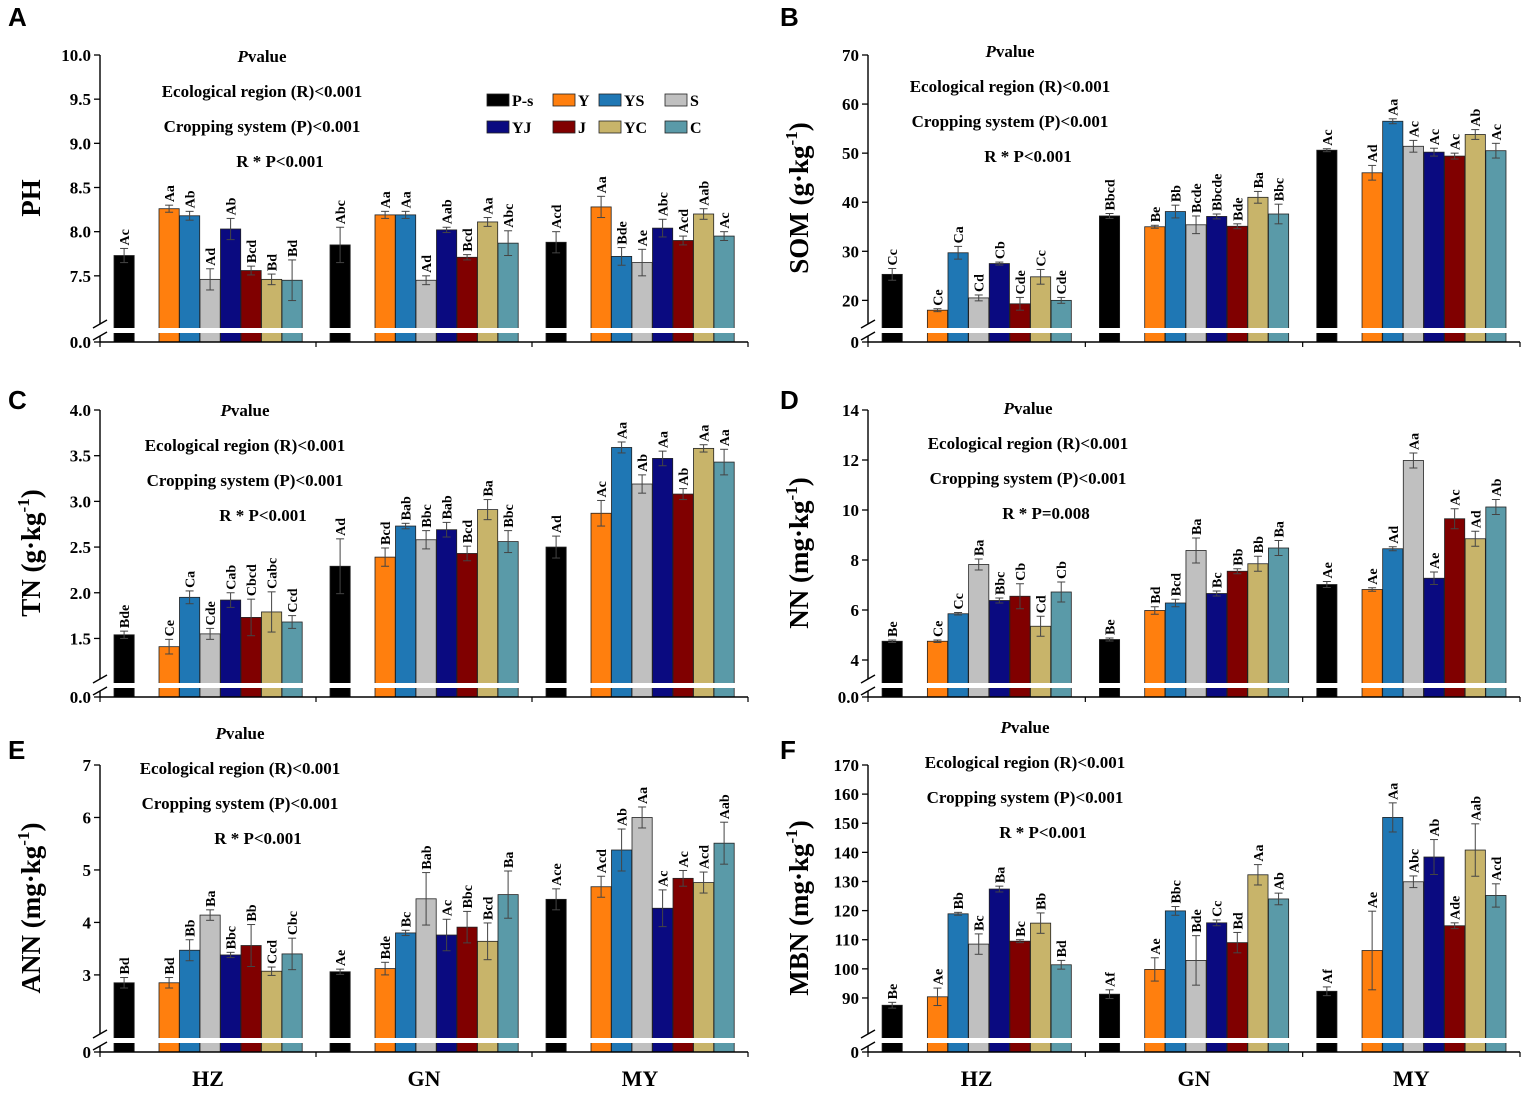 The image size is (1535, 1098). I want to click on legend-swatch-j, so click(564, 127).